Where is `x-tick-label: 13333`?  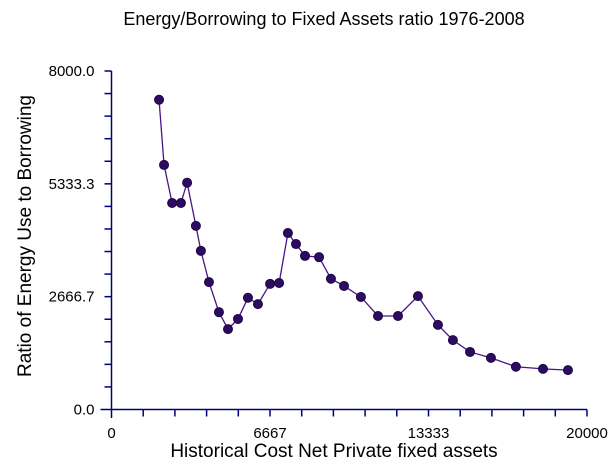
x-tick-label: 13333 is located at coordinates (429, 433).